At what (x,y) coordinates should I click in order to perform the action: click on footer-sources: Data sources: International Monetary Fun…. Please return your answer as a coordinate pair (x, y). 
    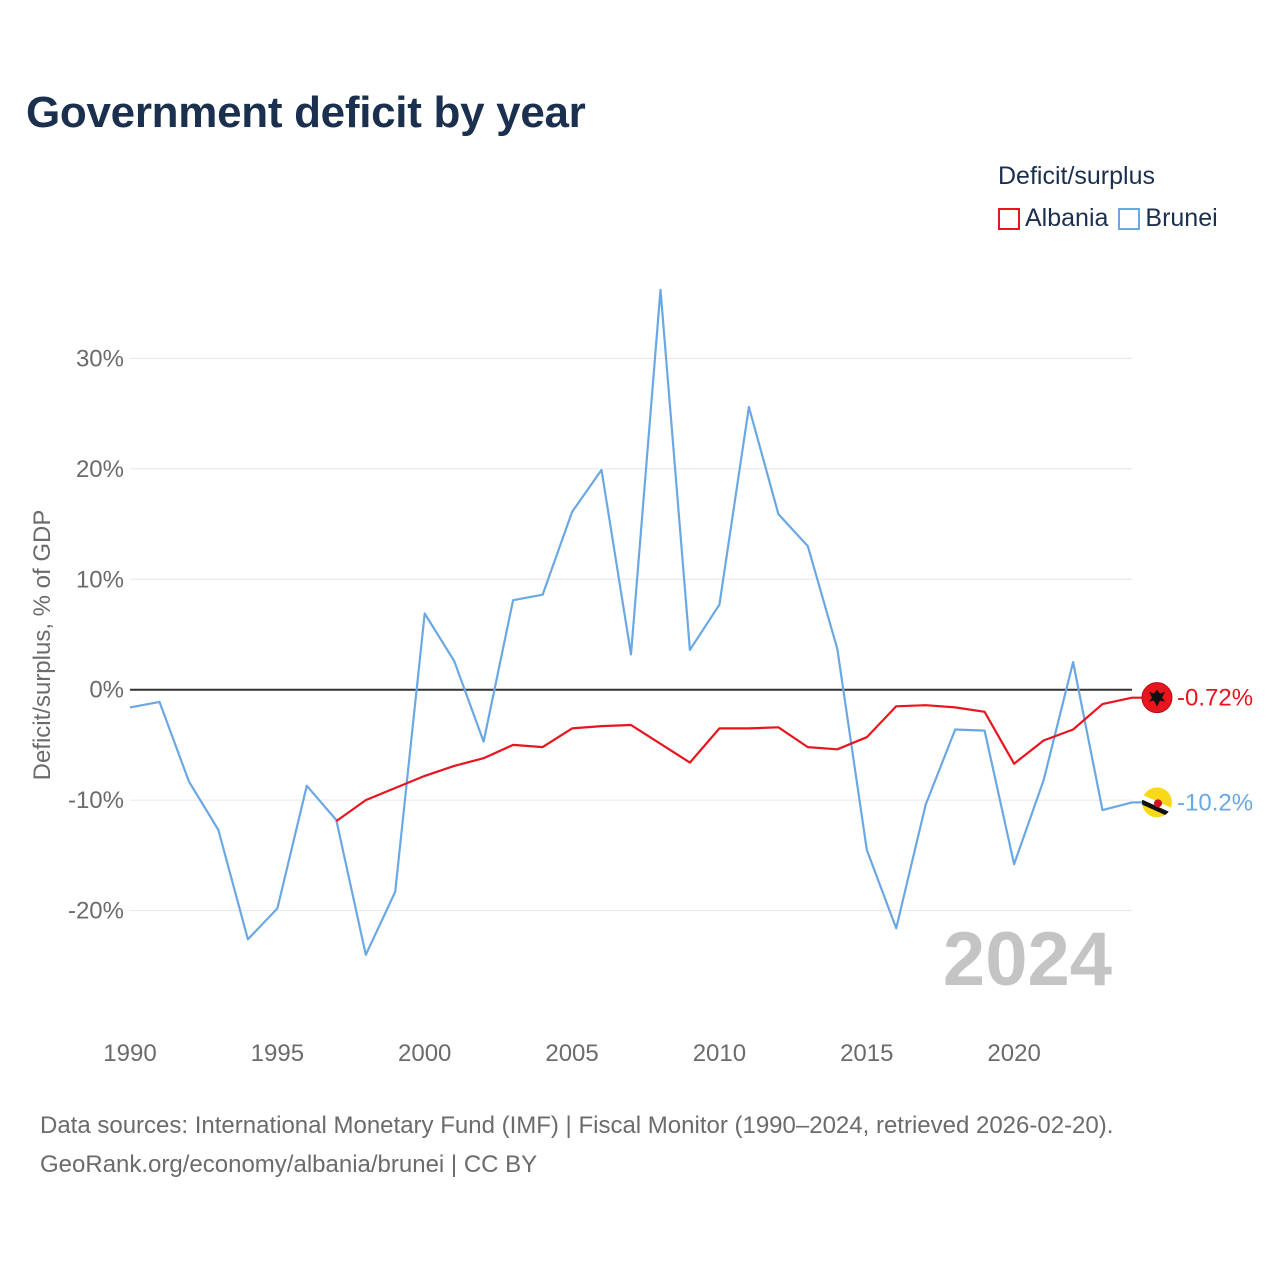
    Looking at the image, I should click on (577, 1125).